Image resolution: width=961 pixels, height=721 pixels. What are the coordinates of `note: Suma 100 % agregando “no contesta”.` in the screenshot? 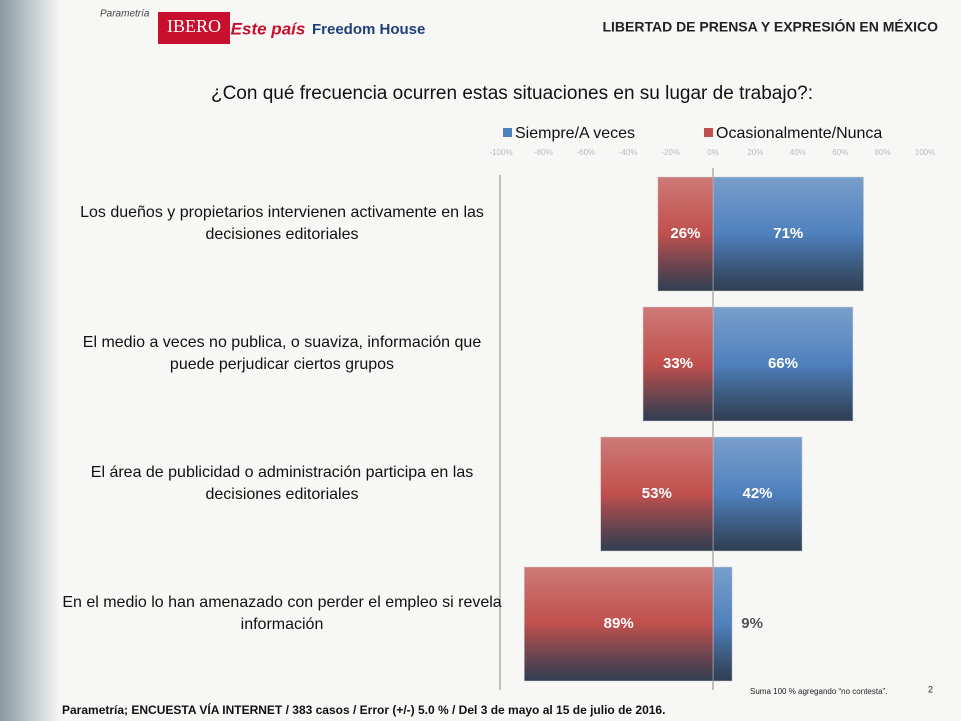 It's located at (818, 691).